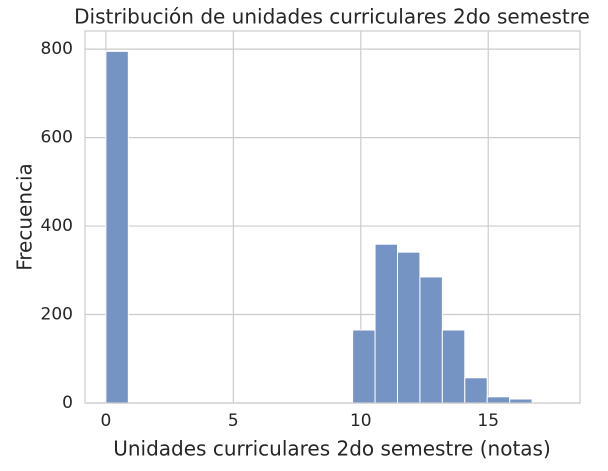  I want to click on x-tick-label: 0, so click(105, 421).